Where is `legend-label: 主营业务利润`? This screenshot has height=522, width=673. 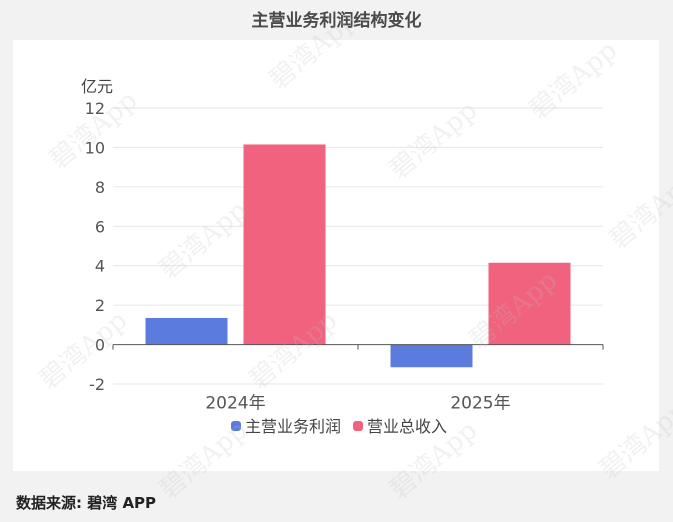 legend-label: 主营业务利润 is located at coordinates (293, 426).